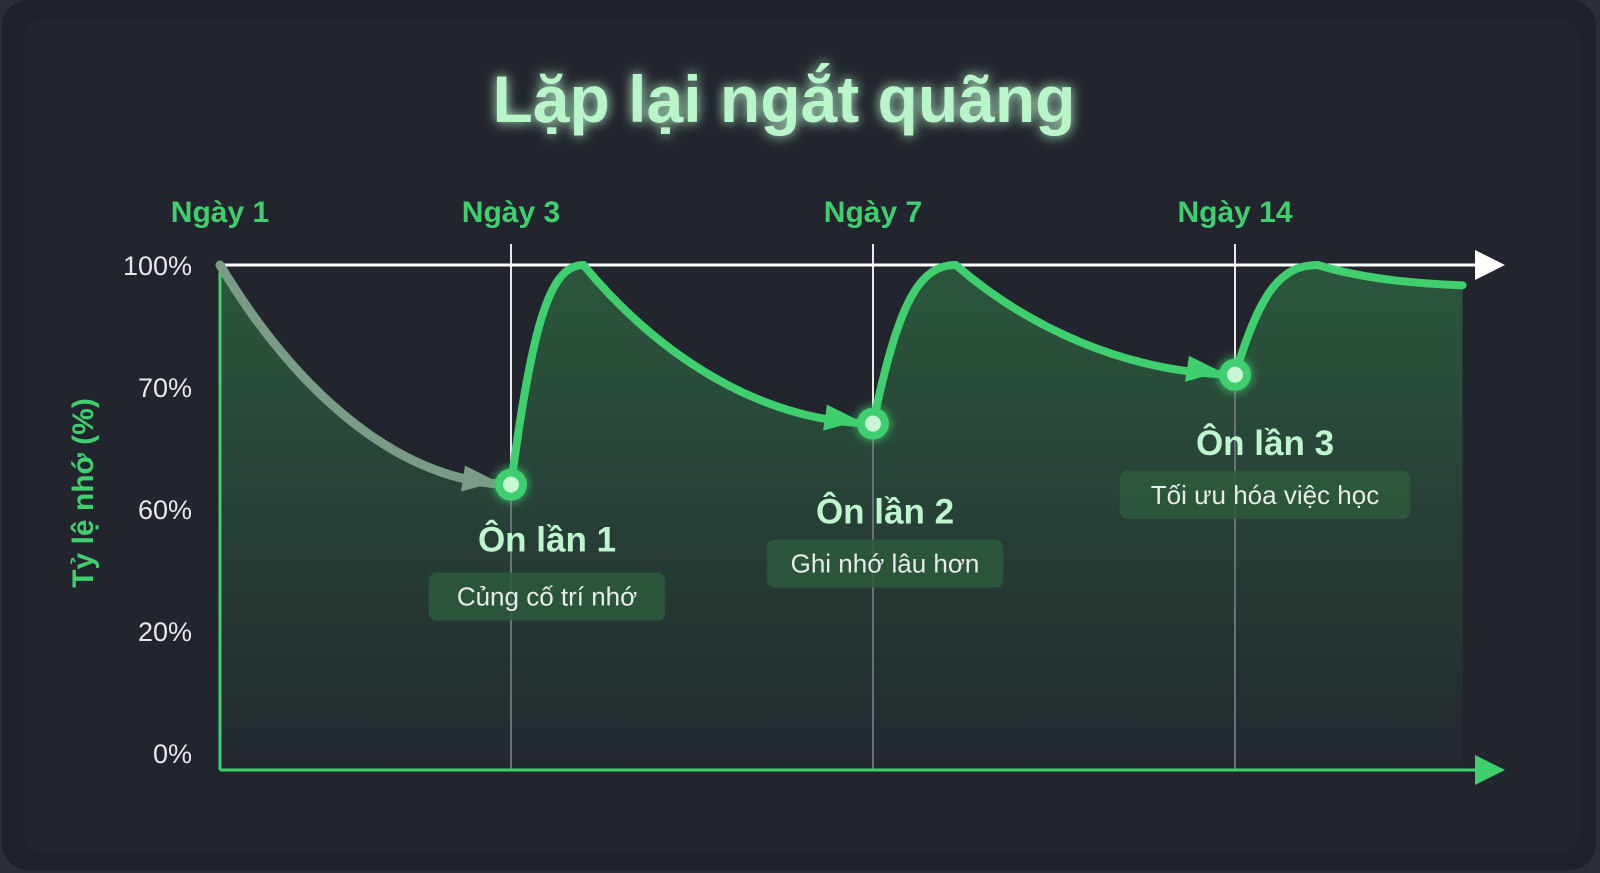 The height and width of the screenshot is (873, 1600). I want to click on chart-title: Lặp lại ngắt quãng, so click(783, 99).